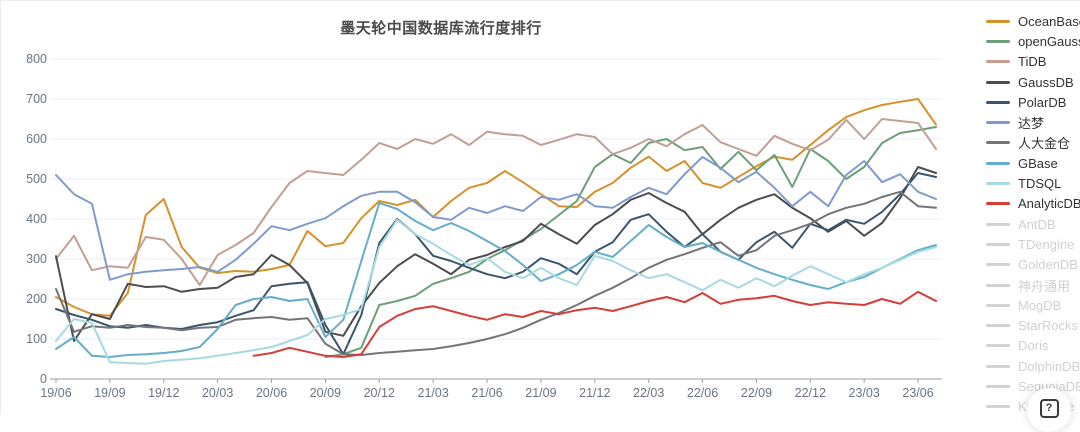 Image resolution: width=1080 pixels, height=432 pixels. What do you see at coordinates (917, 393) in the screenshot?
I see `x-axis-tick-label: 23/06` at bounding box center [917, 393].